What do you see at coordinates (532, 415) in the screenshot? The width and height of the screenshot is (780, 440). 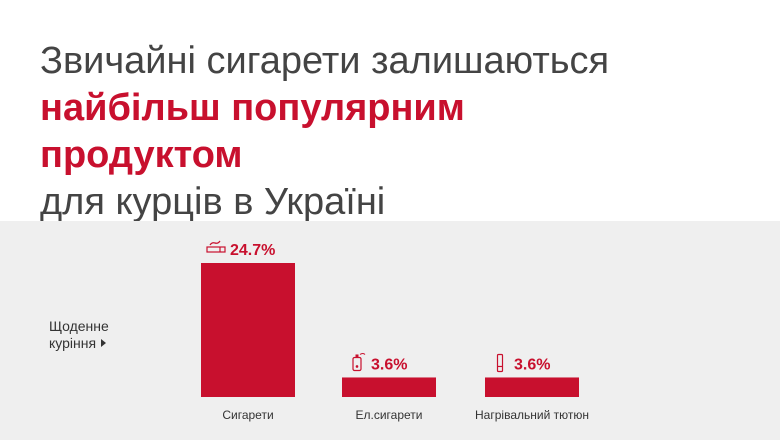 I see `category-label-3: Нагрівальний тютюн` at bounding box center [532, 415].